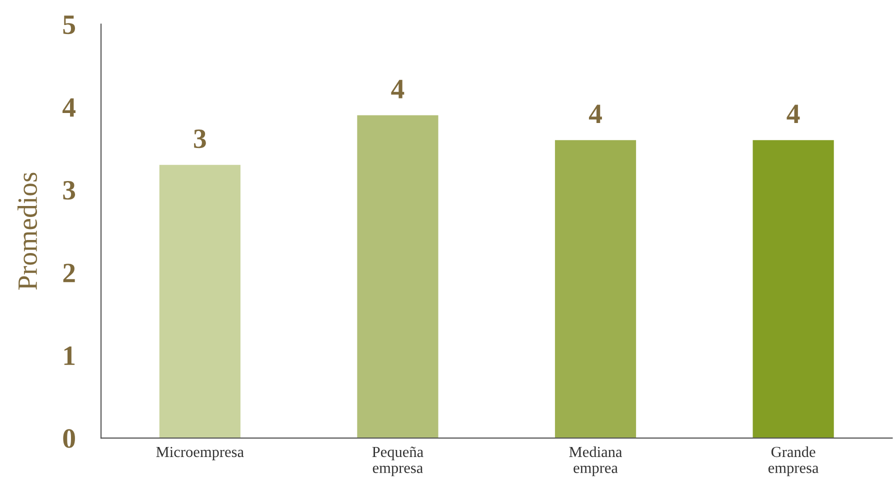 Image resolution: width=894 pixels, height=484 pixels. Describe the element at coordinates (28, 231) in the screenshot. I see `y-axis-title: Promedios` at that location.